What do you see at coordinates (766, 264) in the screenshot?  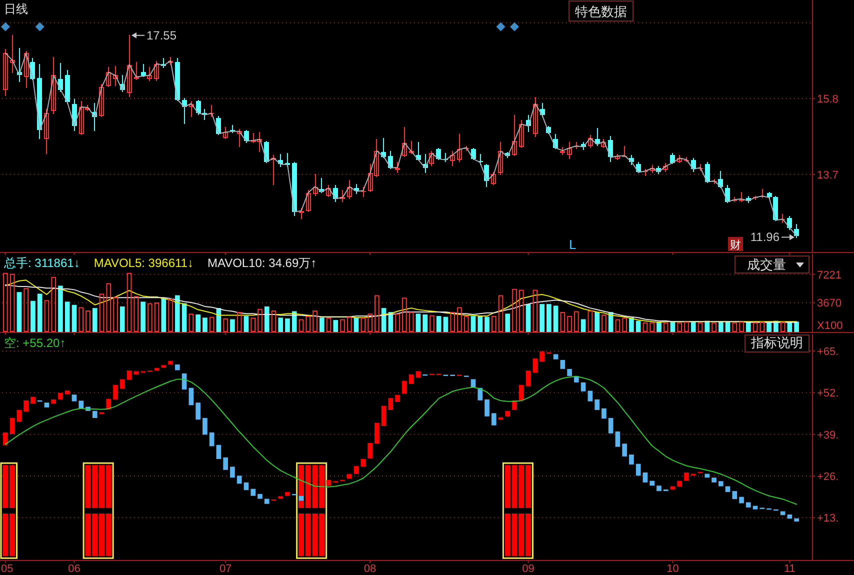 I see `annotation: 成交量` at bounding box center [766, 264].